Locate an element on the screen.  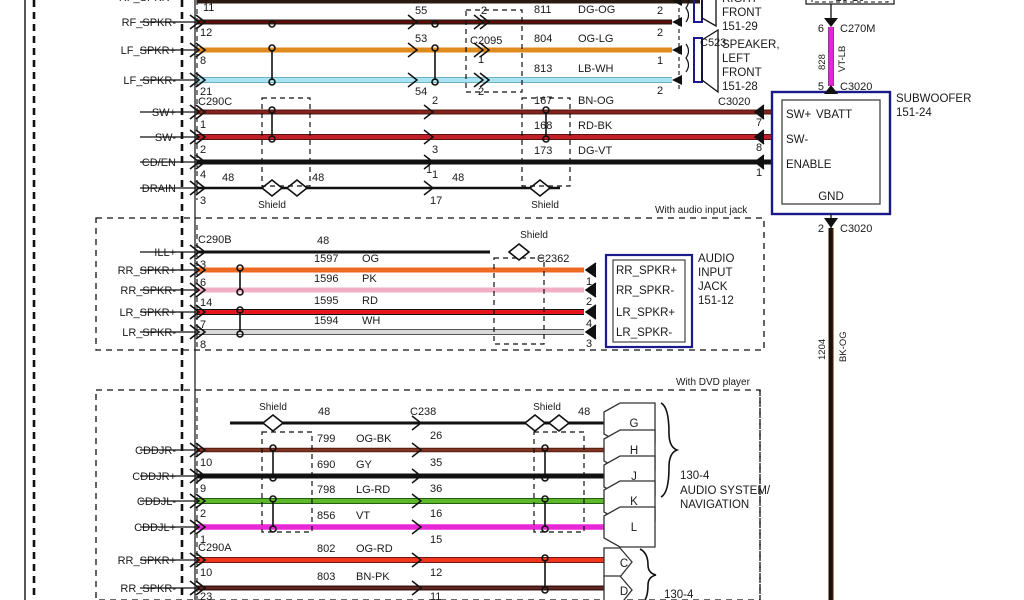
wire-number: 811 is located at coordinates (543, 10).